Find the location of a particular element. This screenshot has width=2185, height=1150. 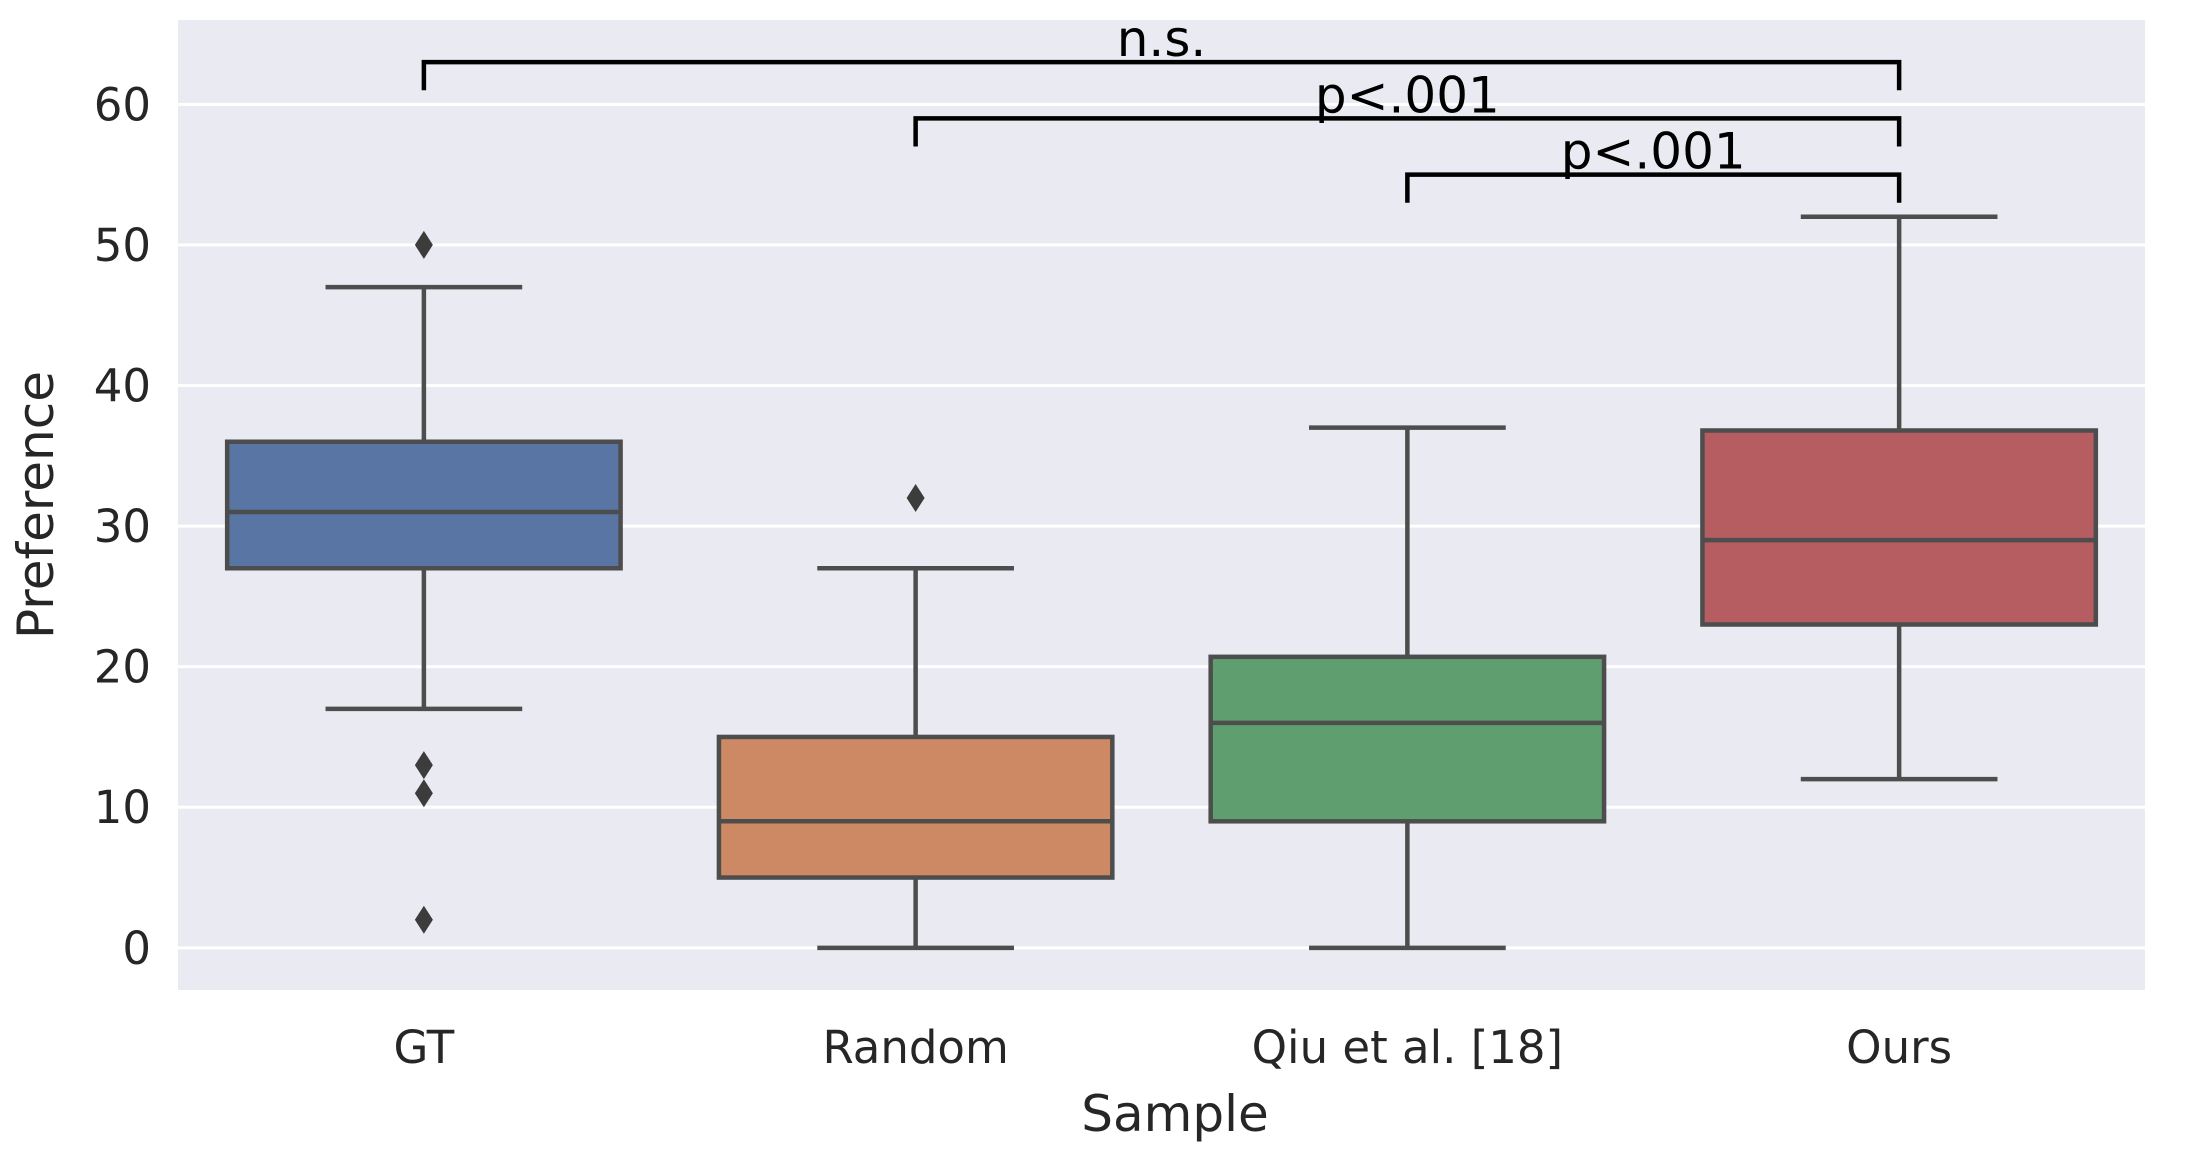

y-tick-label: 30 is located at coordinates (122, 526).